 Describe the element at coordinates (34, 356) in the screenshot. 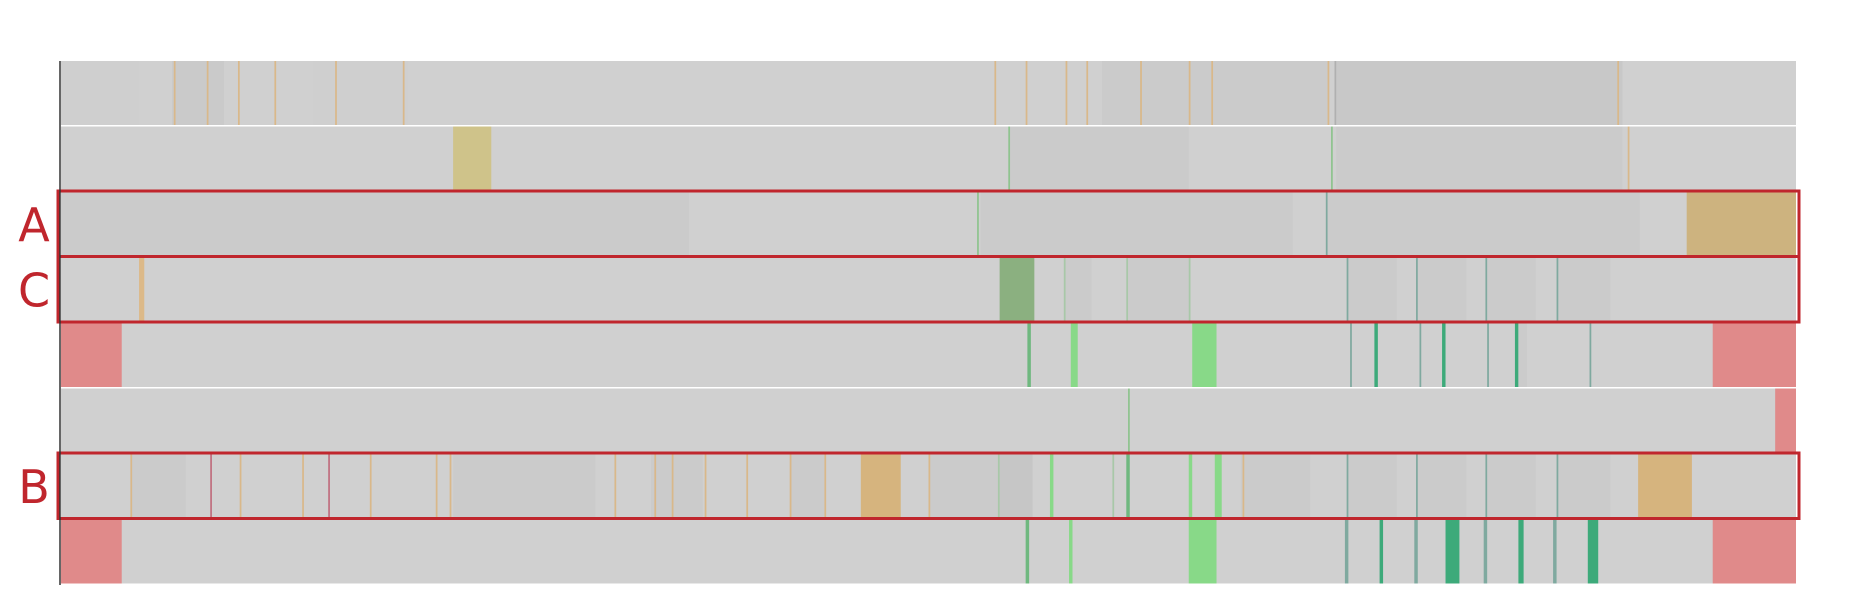

I see `labels-layer: AC B` at that location.